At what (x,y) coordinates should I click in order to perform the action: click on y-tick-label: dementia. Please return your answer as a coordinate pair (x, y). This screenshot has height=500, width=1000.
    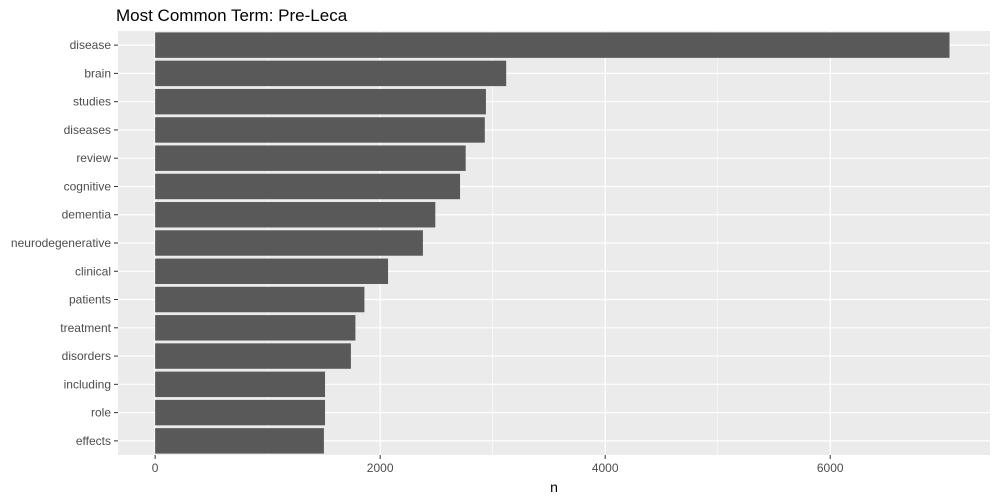
    Looking at the image, I should click on (87, 215).